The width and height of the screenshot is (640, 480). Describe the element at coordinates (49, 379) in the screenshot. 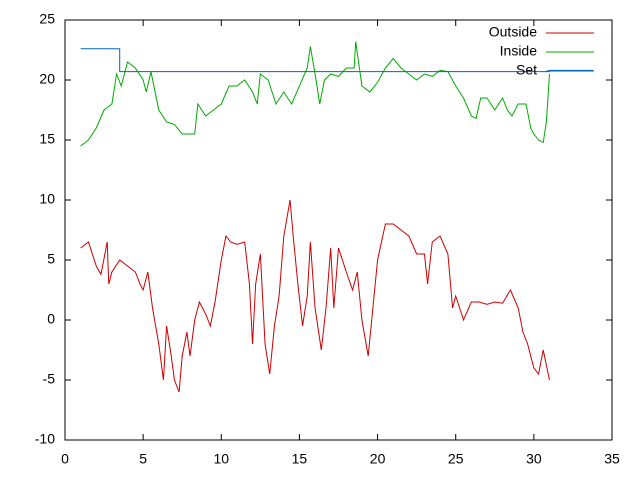

I see `y-tick-label: -5` at that location.